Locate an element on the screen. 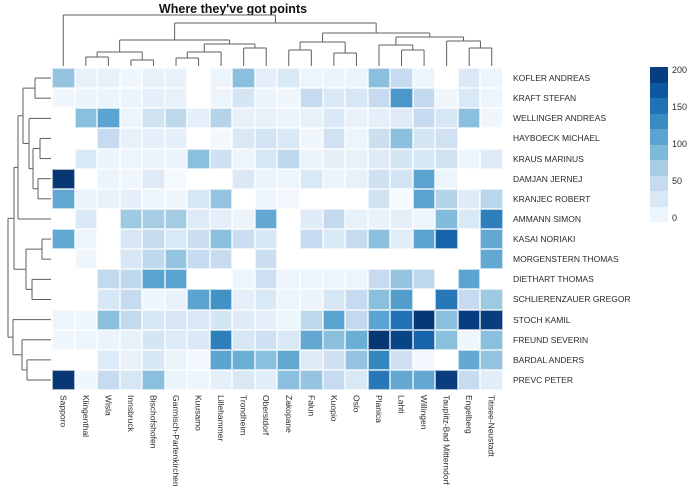 The width and height of the screenshot is (690, 503). legend-tick-label: 150 is located at coordinates (680, 107).